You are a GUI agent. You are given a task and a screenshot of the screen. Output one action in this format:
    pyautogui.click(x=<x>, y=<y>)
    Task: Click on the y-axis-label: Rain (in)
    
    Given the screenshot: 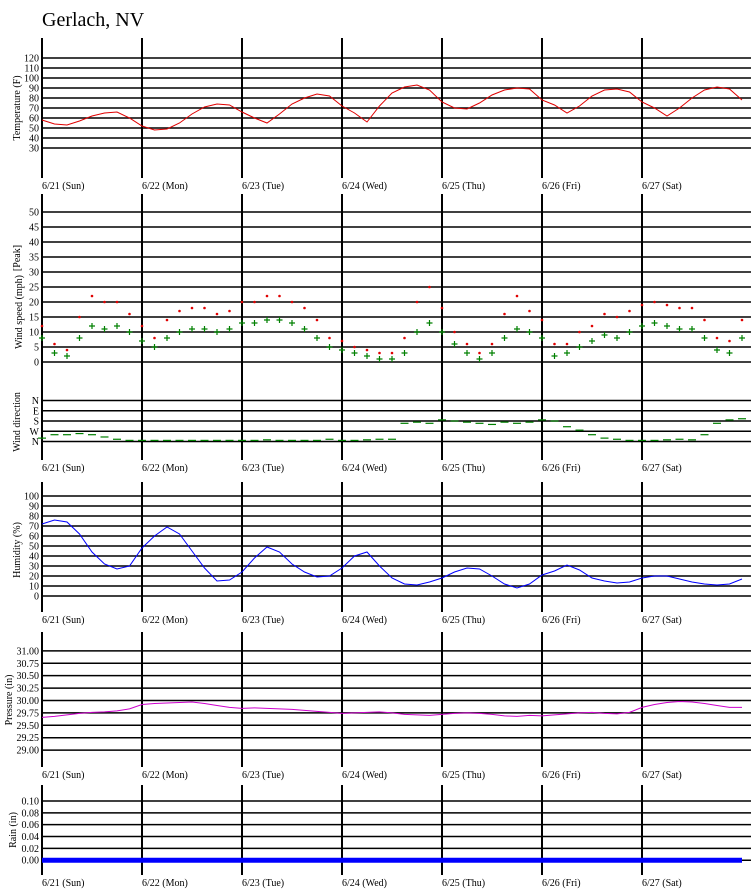 What is the action you would take?
    pyautogui.click(x=13, y=830)
    